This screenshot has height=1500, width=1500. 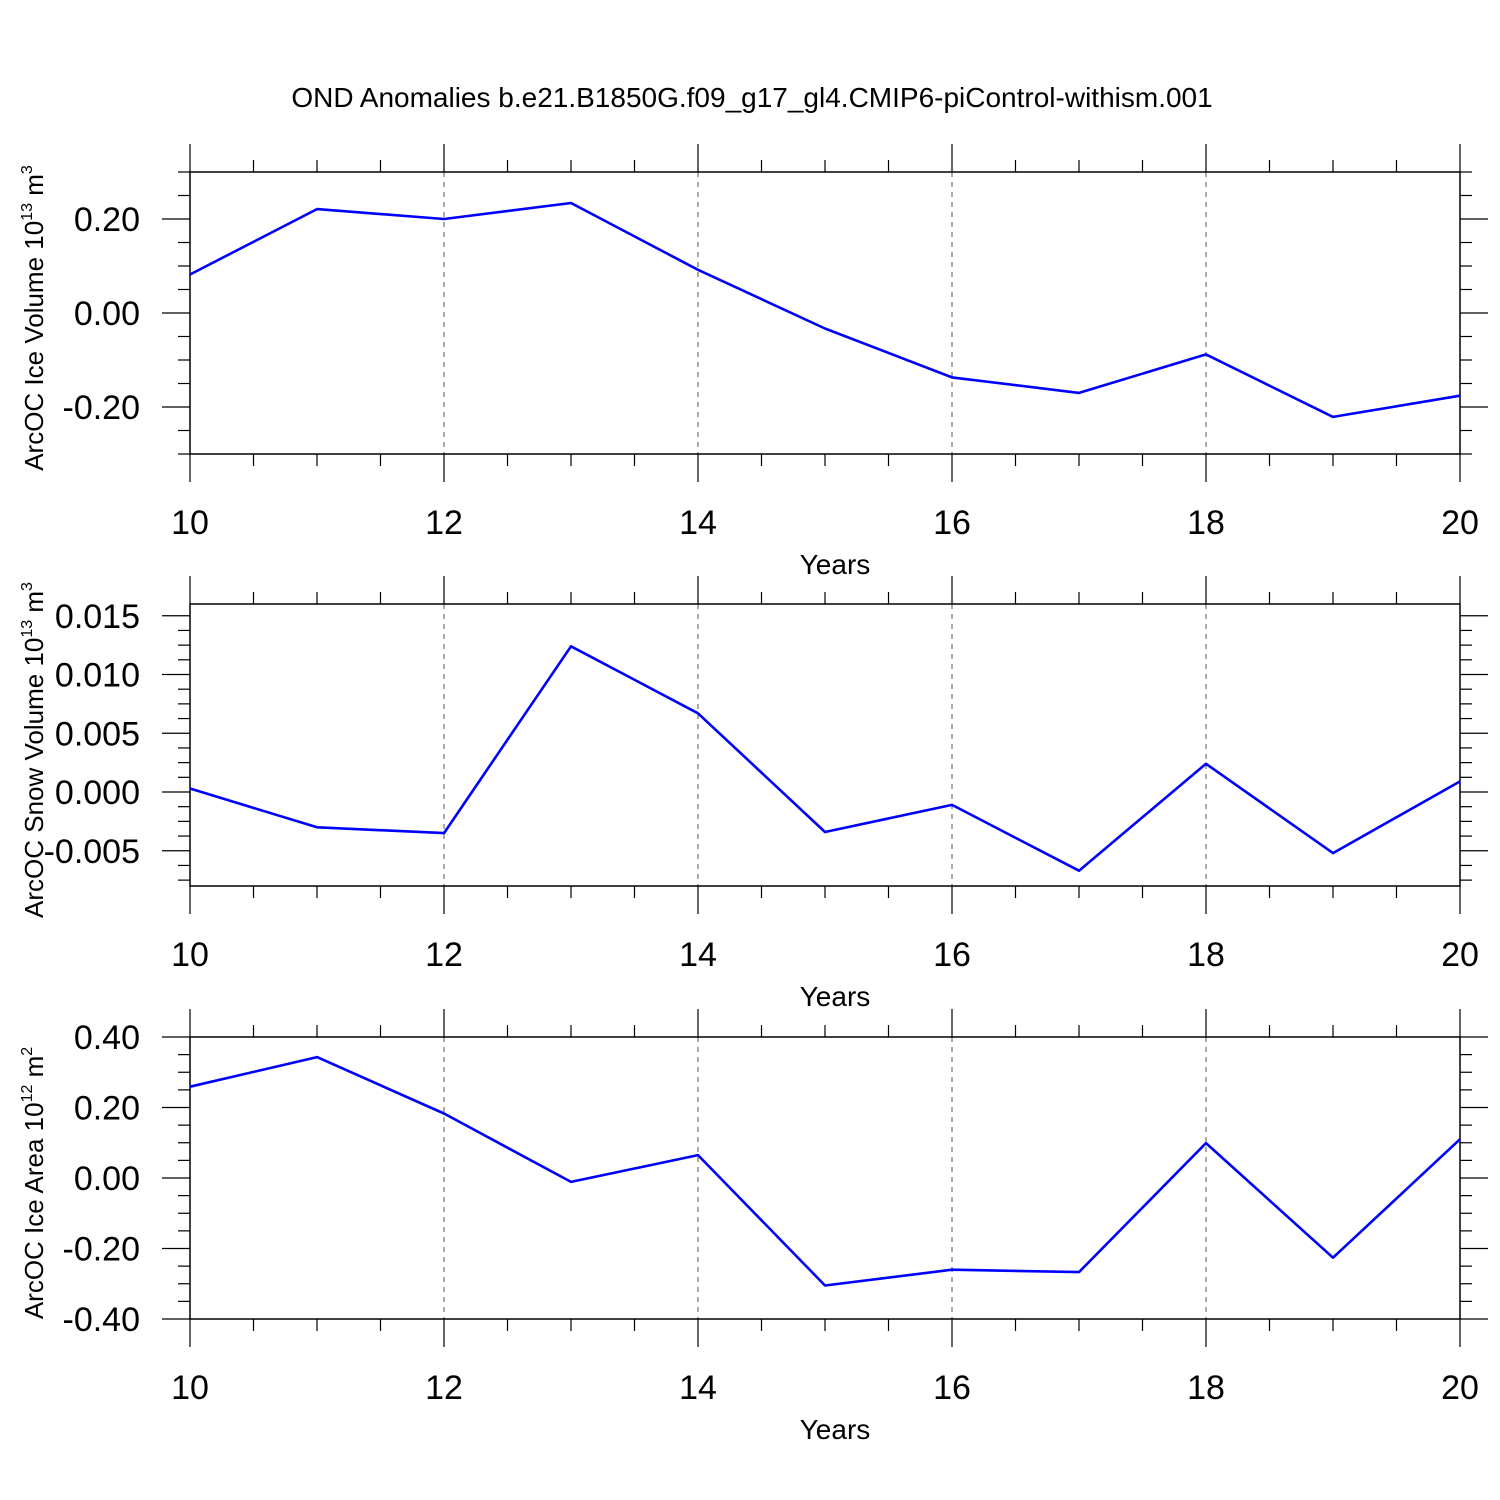 I want to click on y-axis-label: ArcOC Snow Volume 1013 m3, so click(x=34, y=750).